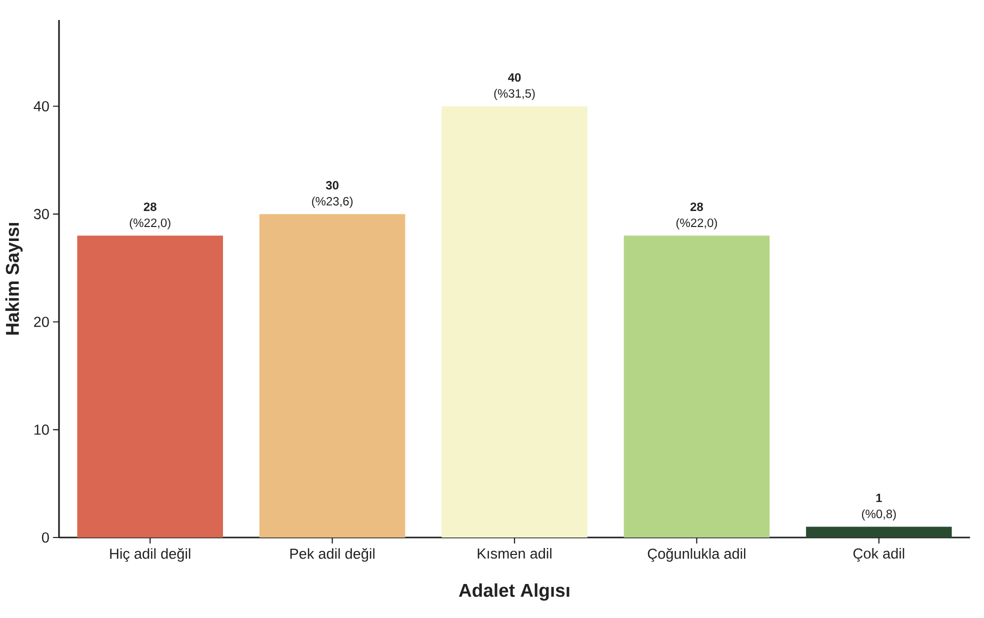 Image resolution: width=984 pixels, height=618 pixels. Describe the element at coordinates (150, 555) in the screenshot. I see `x-tick-label: Hiç adil değil` at that location.